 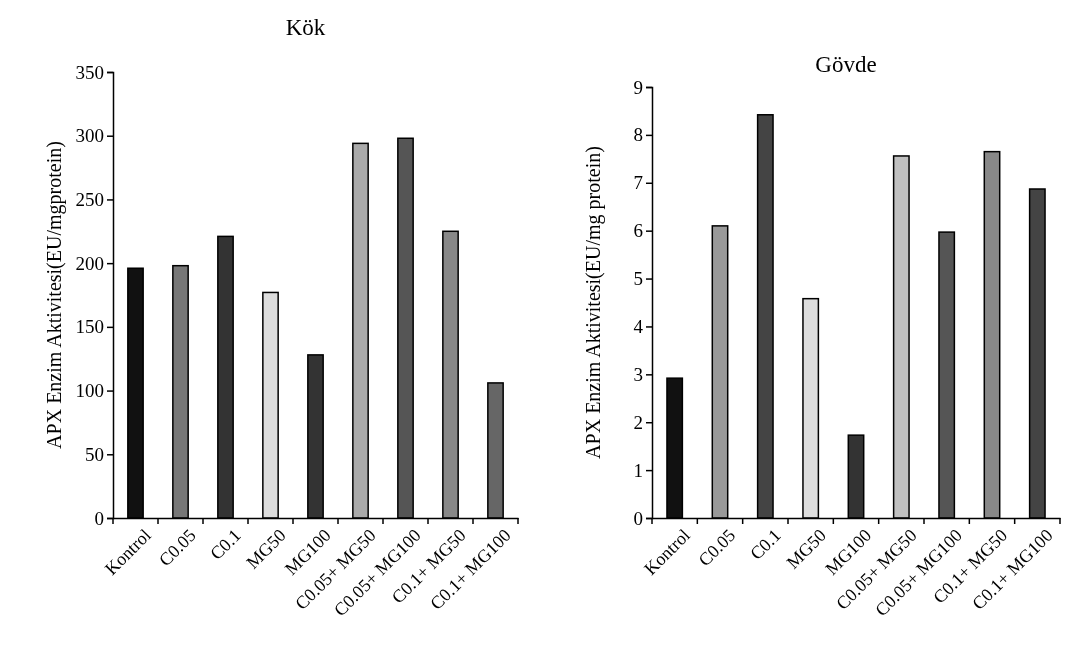 I want to click on y-tick-label: 50, so click(x=94, y=454).